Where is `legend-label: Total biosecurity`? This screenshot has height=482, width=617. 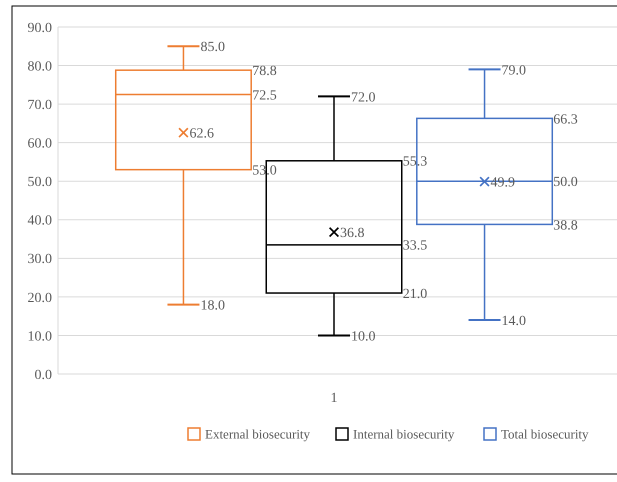 legend-label: Total biosecurity is located at coordinates (545, 434).